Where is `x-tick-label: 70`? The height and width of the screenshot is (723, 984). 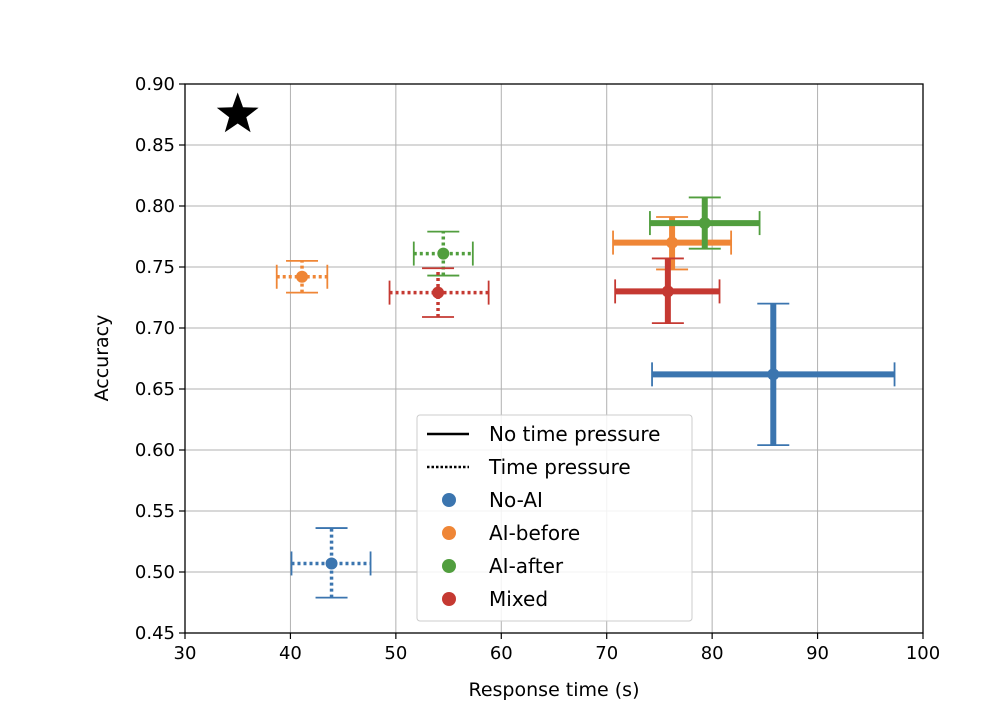 x-tick-label: 70 is located at coordinates (606, 653).